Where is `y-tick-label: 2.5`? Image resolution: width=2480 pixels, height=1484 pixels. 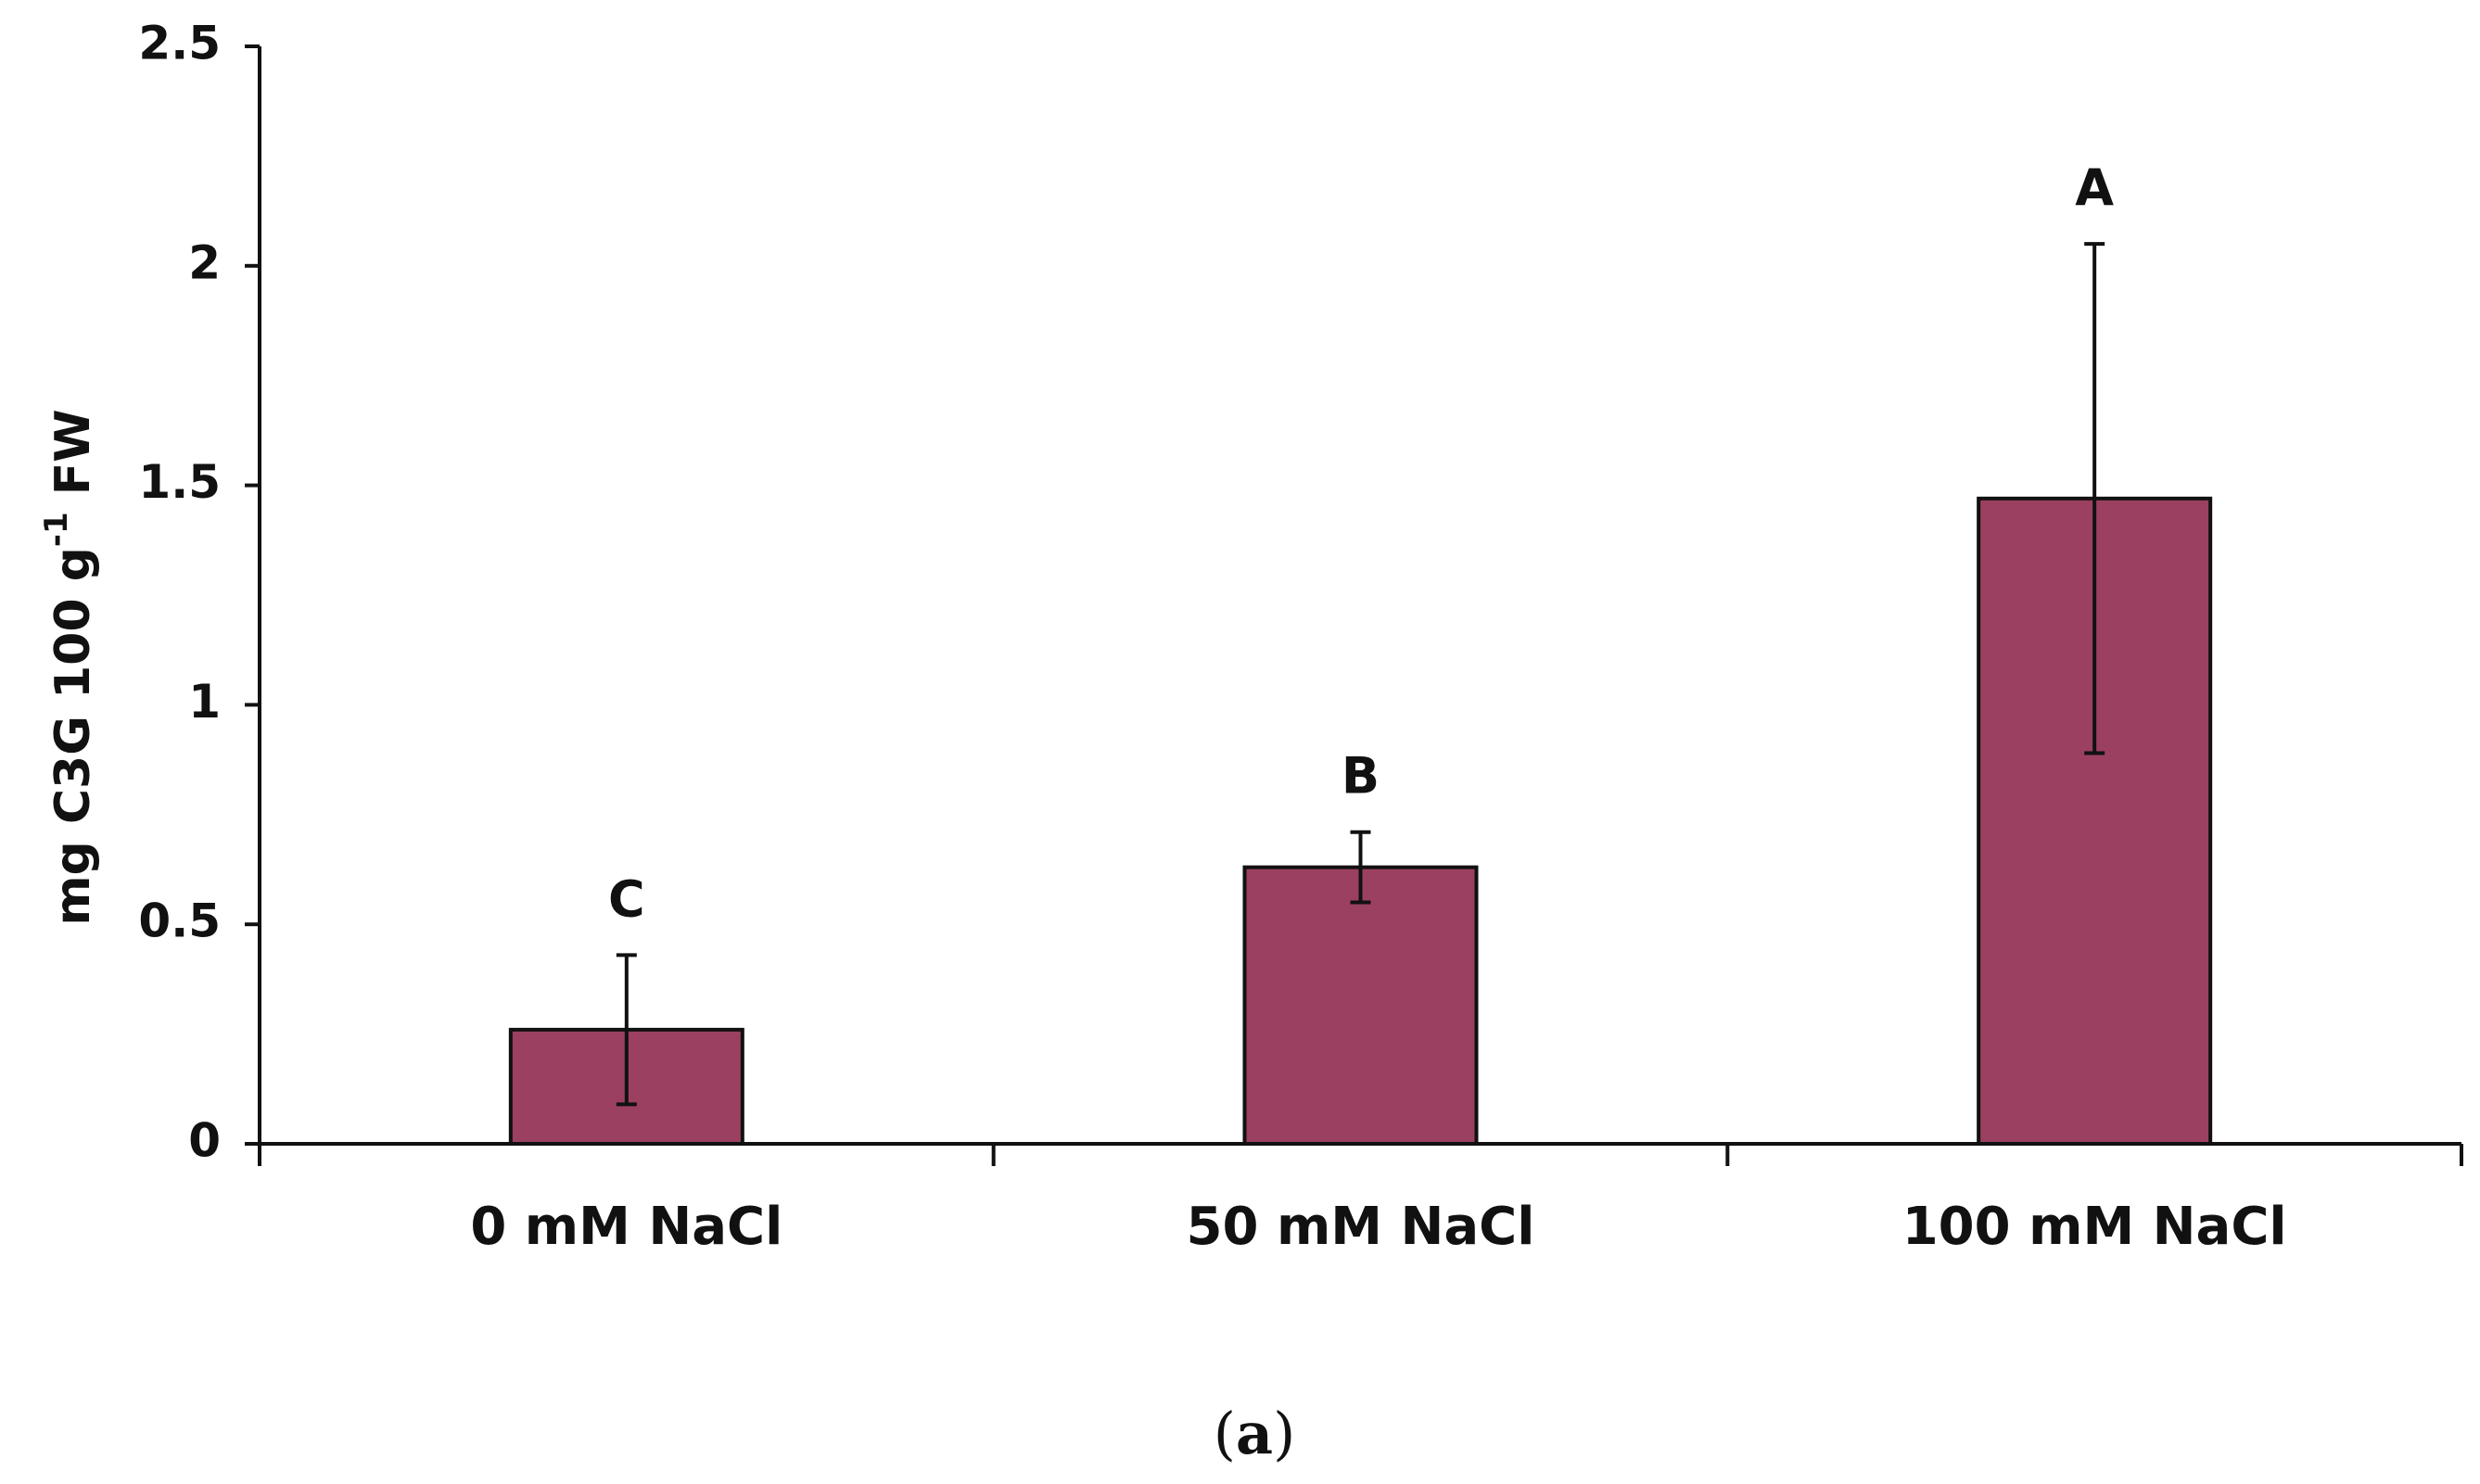 y-tick-label: 2.5 is located at coordinates (179, 43).